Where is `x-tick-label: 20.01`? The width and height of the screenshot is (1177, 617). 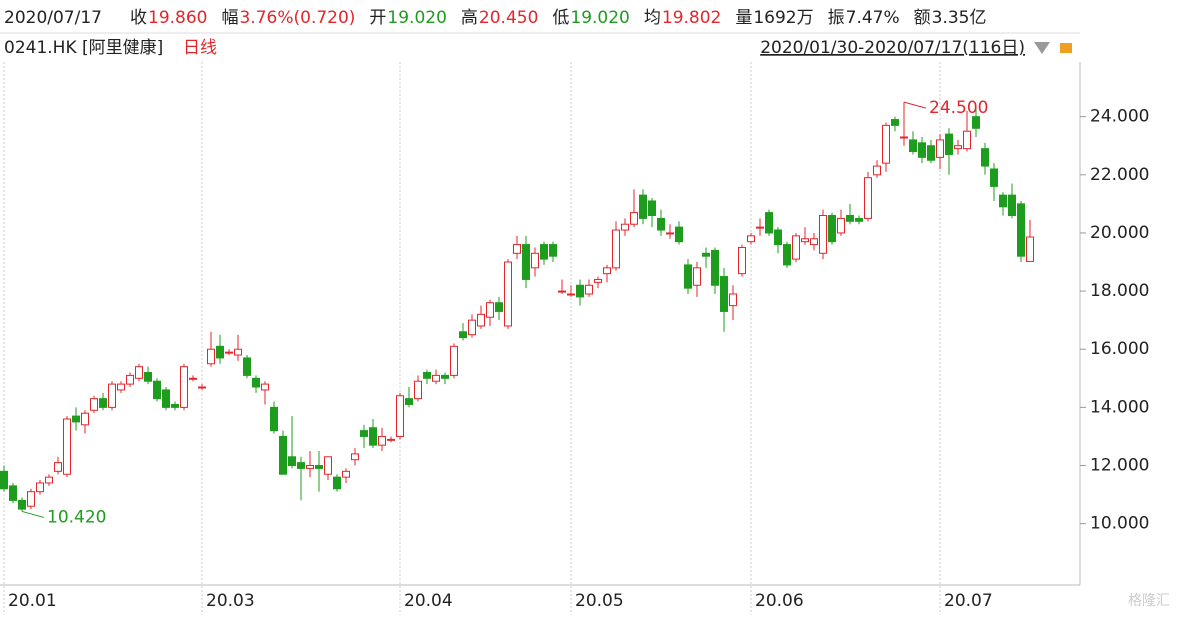
x-tick-label: 20.01 is located at coordinates (32, 601).